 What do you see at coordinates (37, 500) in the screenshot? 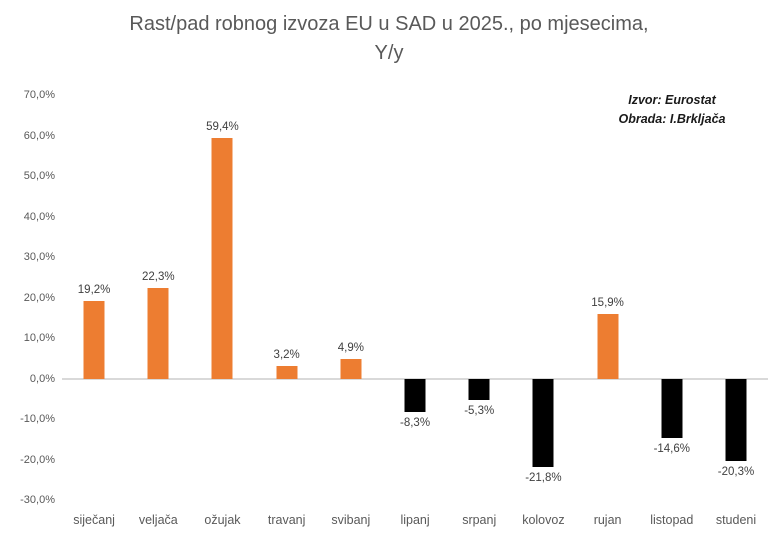
I see `y-axis-label: -30,0%` at bounding box center [37, 500].